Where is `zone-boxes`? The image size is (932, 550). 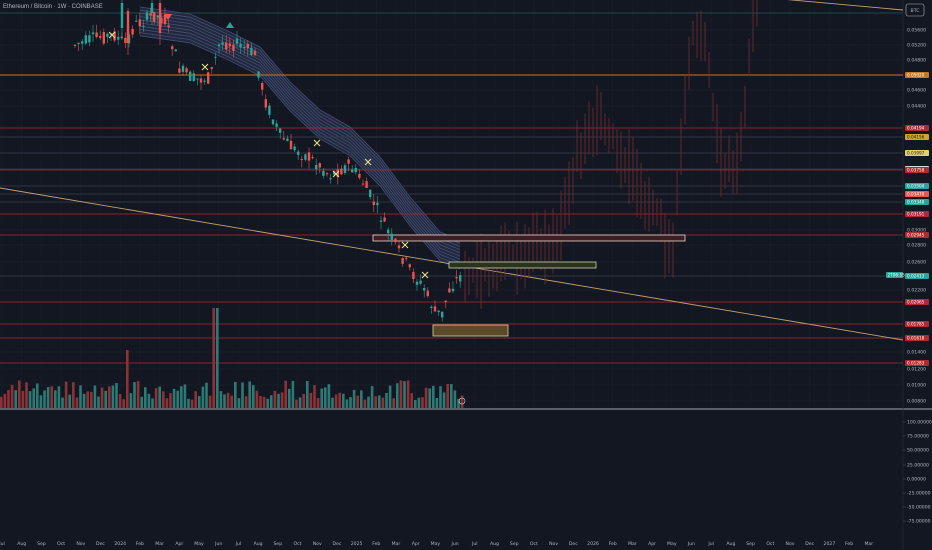 zone-boxes is located at coordinates (529, 285).